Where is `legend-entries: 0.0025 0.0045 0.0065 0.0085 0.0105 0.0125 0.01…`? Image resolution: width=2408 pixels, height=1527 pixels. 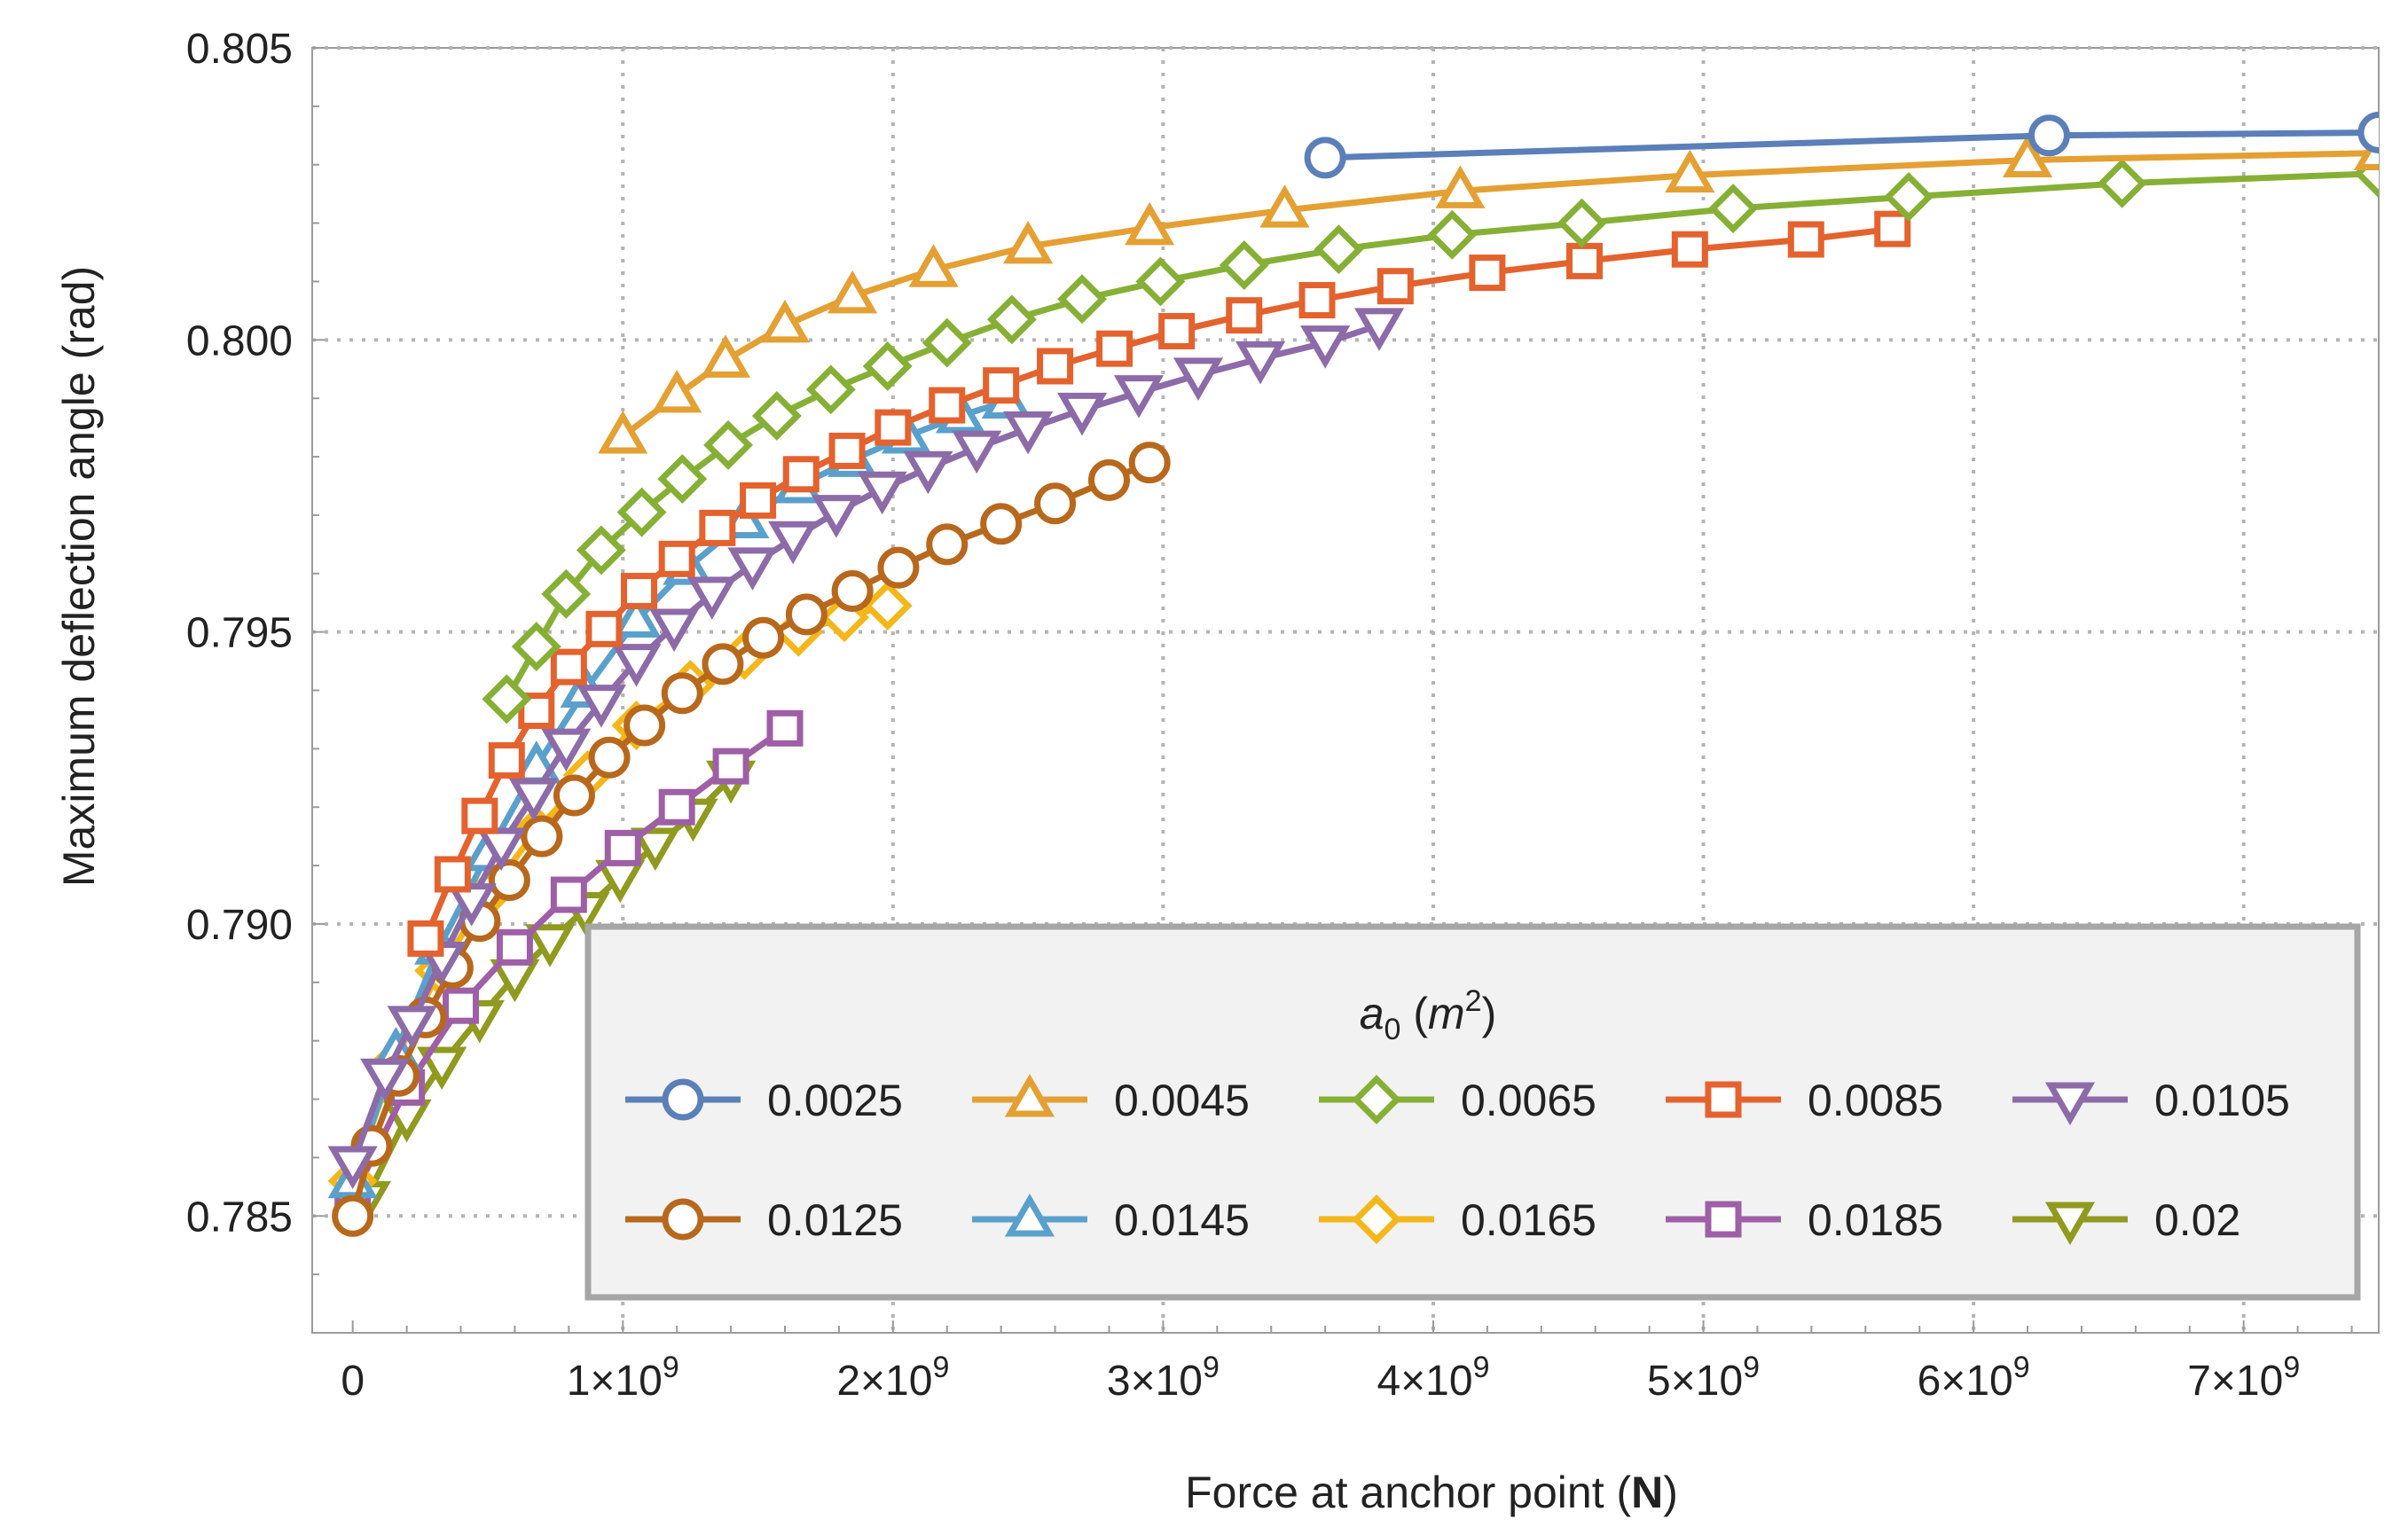
legend-entries: 0.0025 0.0045 0.0065 0.0085 0.0105 0.0125 0.01… is located at coordinates (1458, 1160).